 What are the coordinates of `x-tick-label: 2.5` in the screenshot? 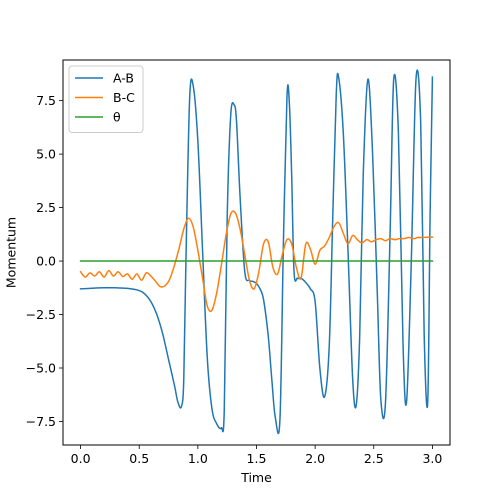 It's located at (374, 458).